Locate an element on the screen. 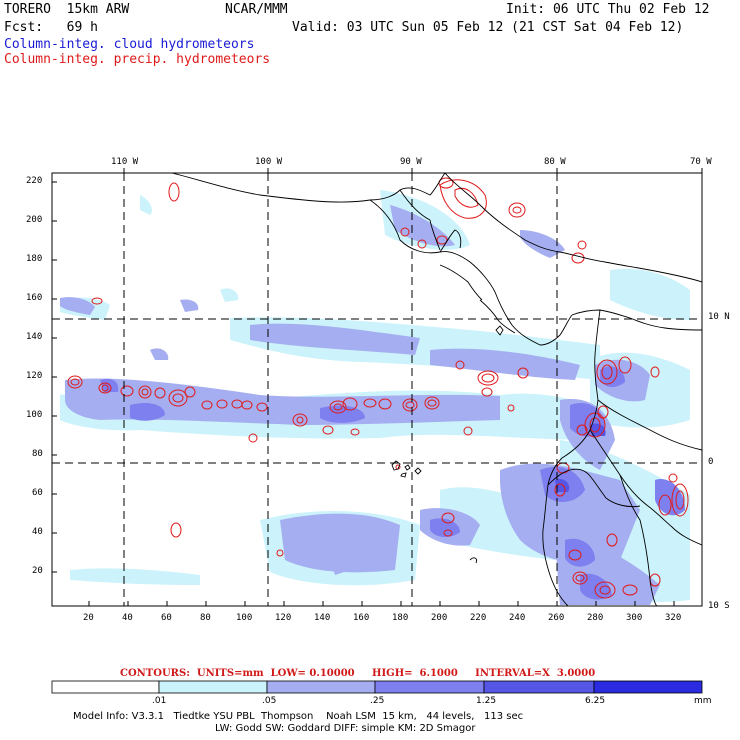 This screenshot has width=740, height=740. lon-label-90w: 90 W is located at coordinates (411, 162).